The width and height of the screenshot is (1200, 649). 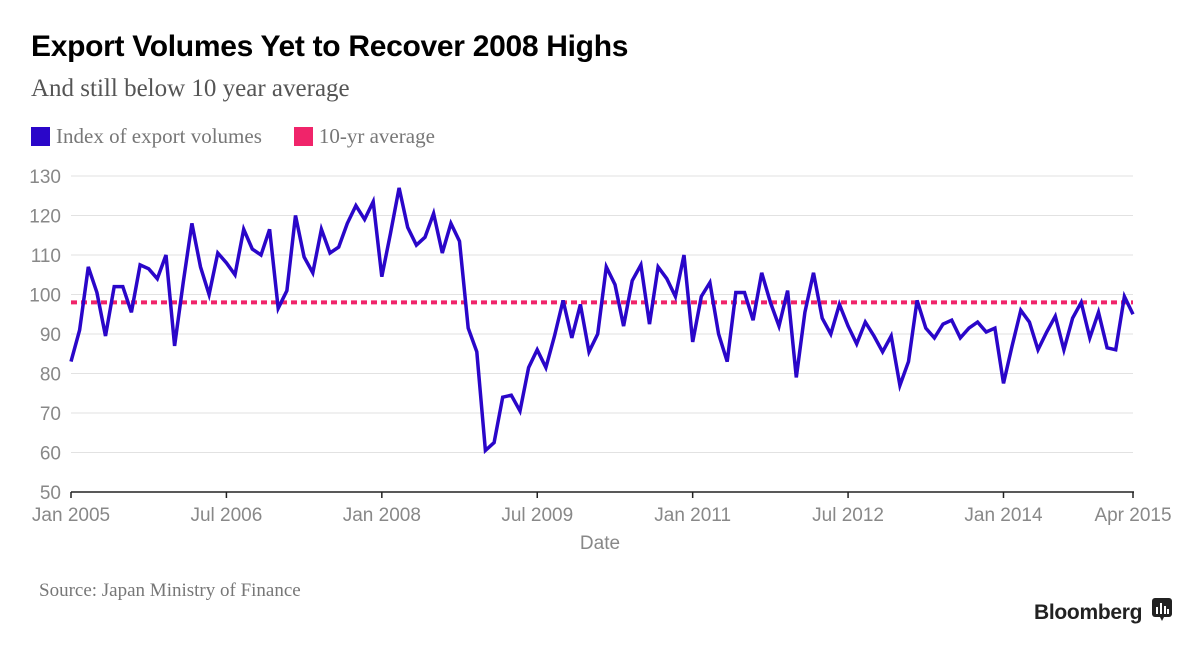 What do you see at coordinates (600, 543) in the screenshot?
I see `x-axis-title: Date` at bounding box center [600, 543].